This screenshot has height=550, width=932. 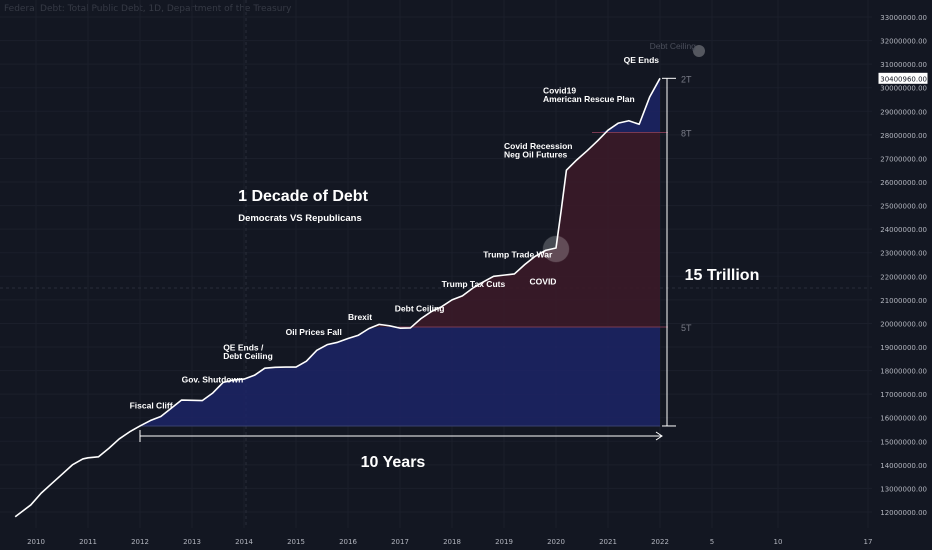 What do you see at coordinates (903, 372) in the screenshot?
I see `y-tick-label: 18000000.00` at bounding box center [903, 372].